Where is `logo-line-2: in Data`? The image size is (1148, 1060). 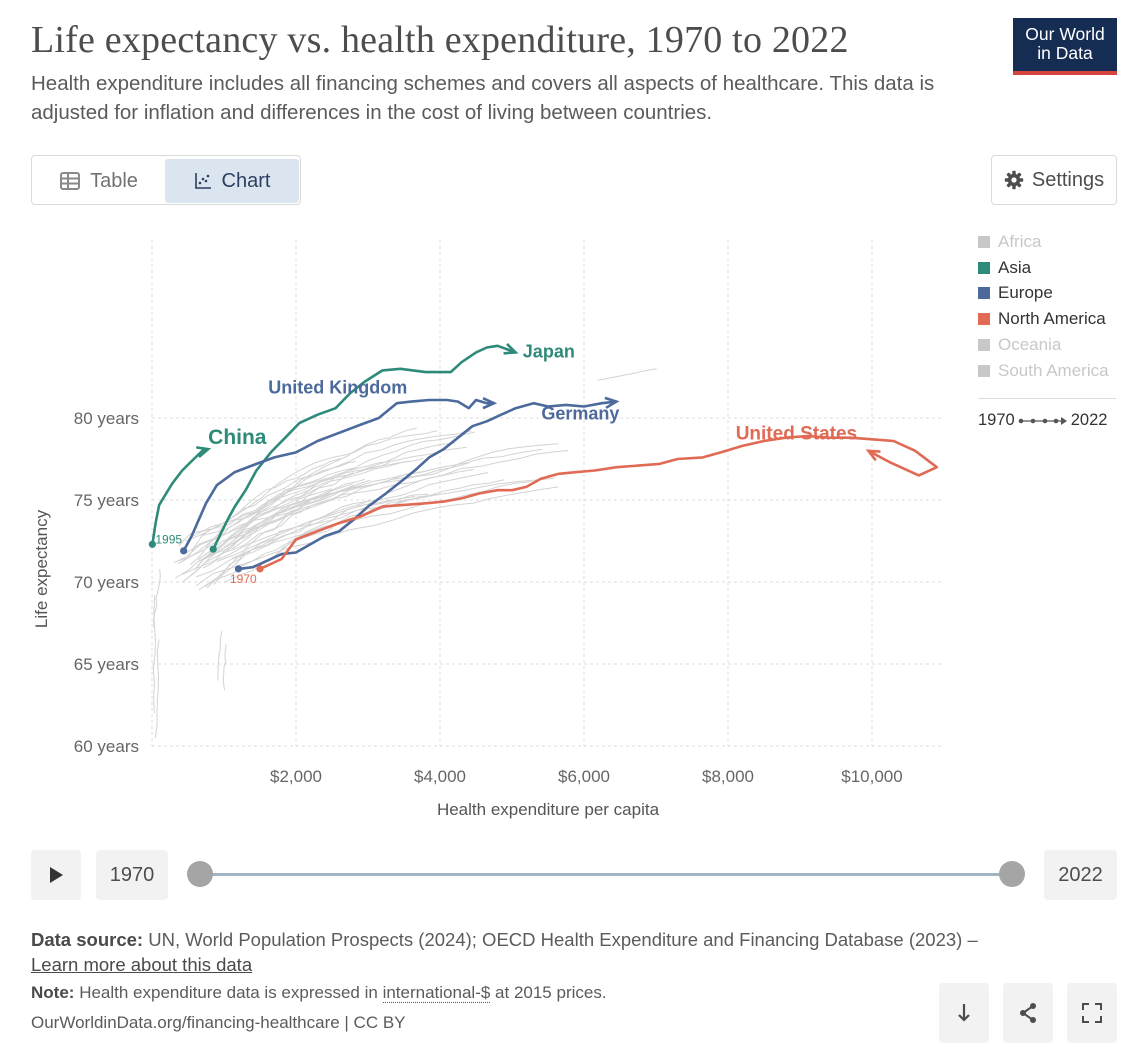 logo-line-2: in Data is located at coordinates (1065, 53).